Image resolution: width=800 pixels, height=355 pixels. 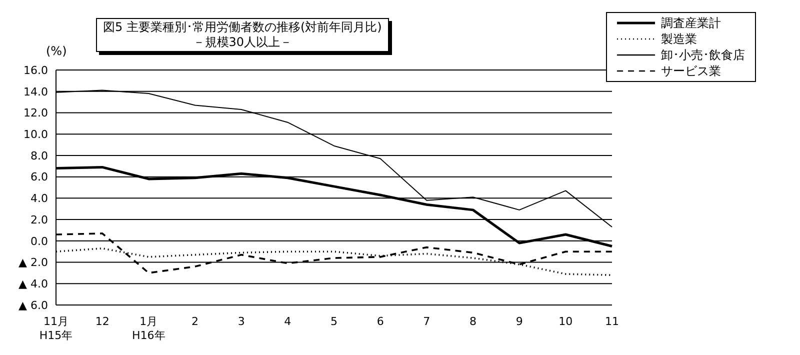 What do you see at coordinates (426, 321) in the screenshot?
I see `x-tick-label: 7` at bounding box center [426, 321].